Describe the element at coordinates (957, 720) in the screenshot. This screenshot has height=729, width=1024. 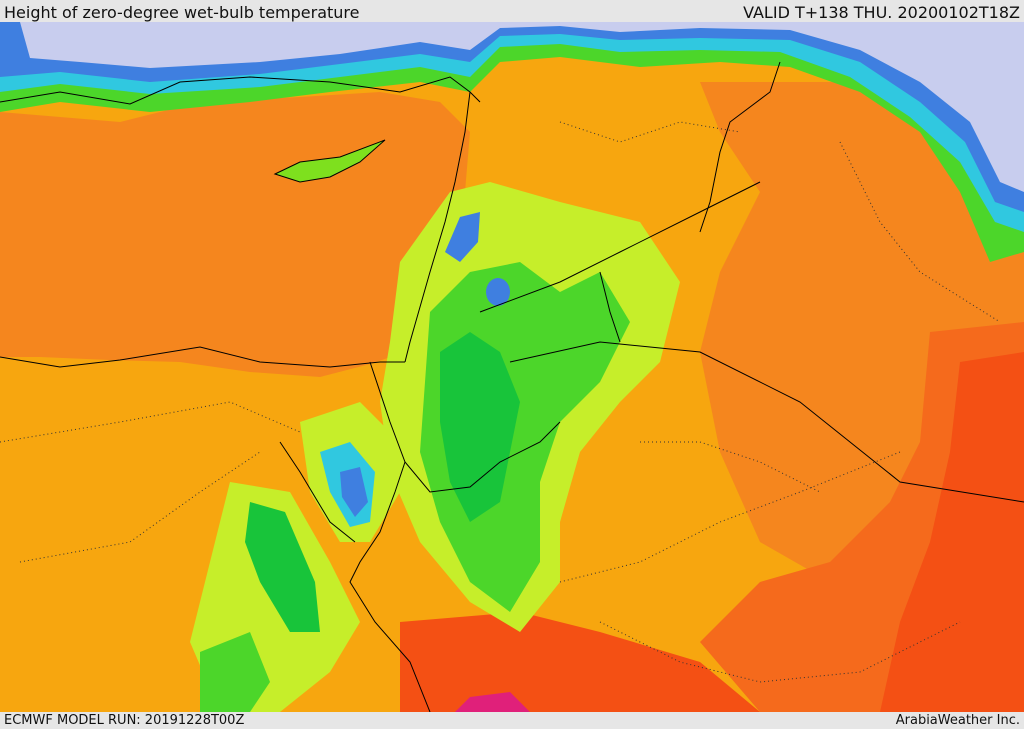
I see `credit: ArabiaWeather Inc.` at that location.